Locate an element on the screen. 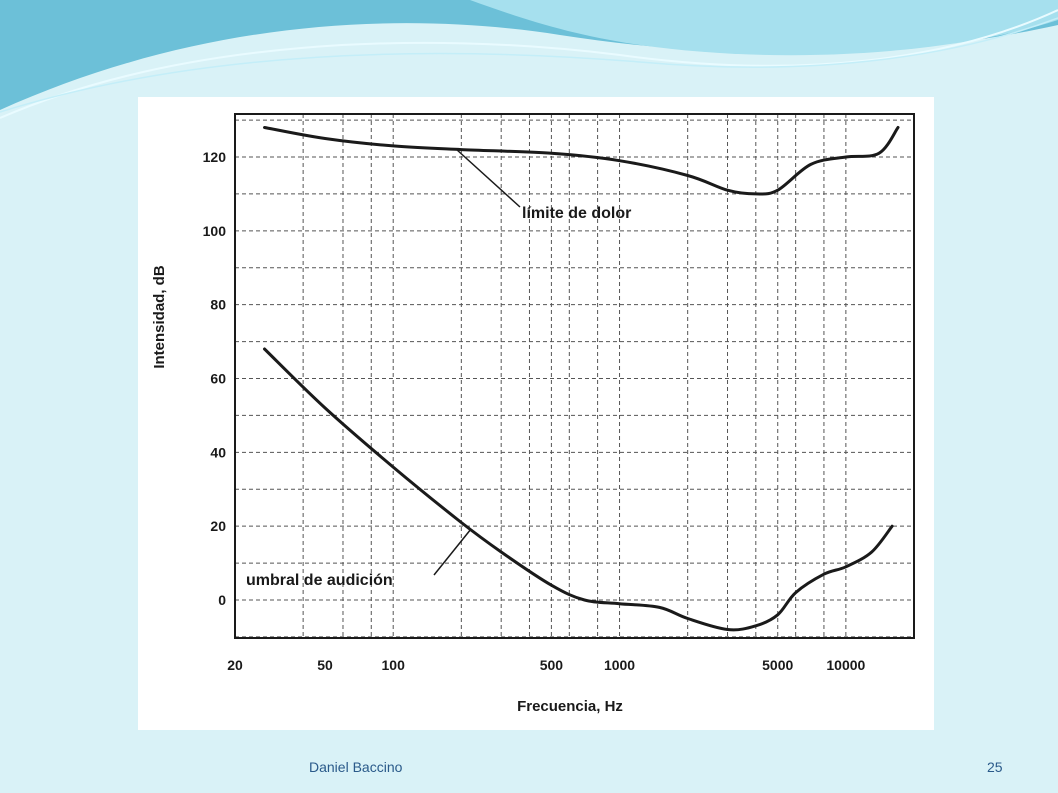  x-tick-label: 50 is located at coordinates (325, 665).